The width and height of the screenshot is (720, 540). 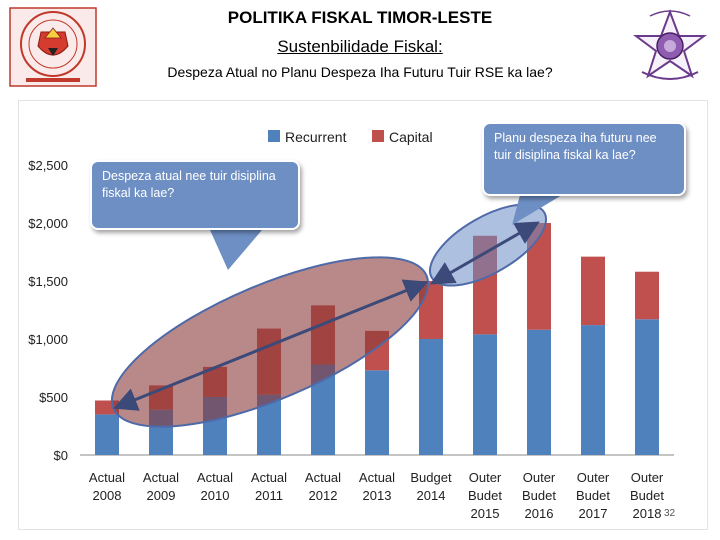 I want to click on trend-arrow-budget, so click(x=484, y=253).